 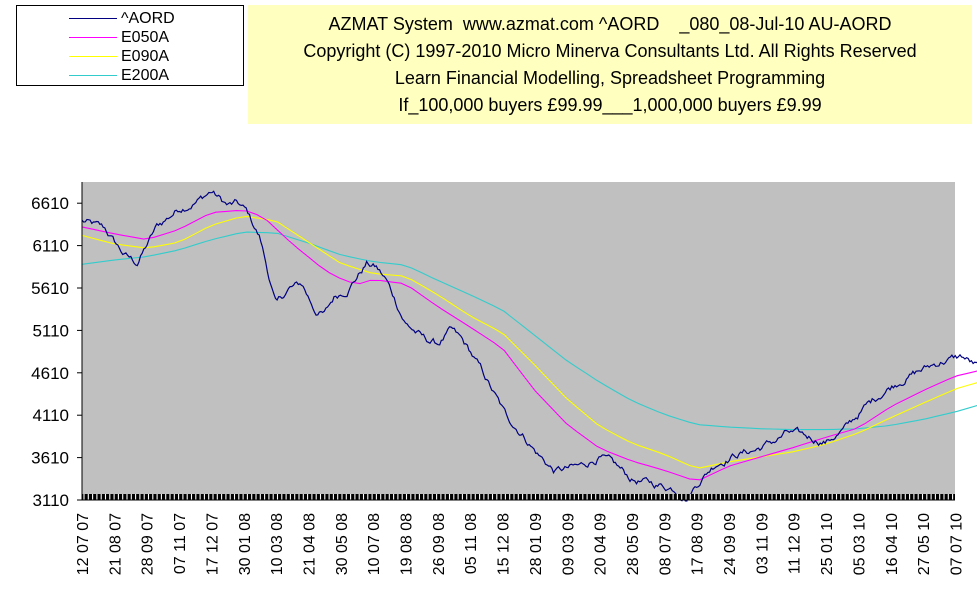 I want to click on x-tick-label: 19 08 08, so click(x=407, y=544).